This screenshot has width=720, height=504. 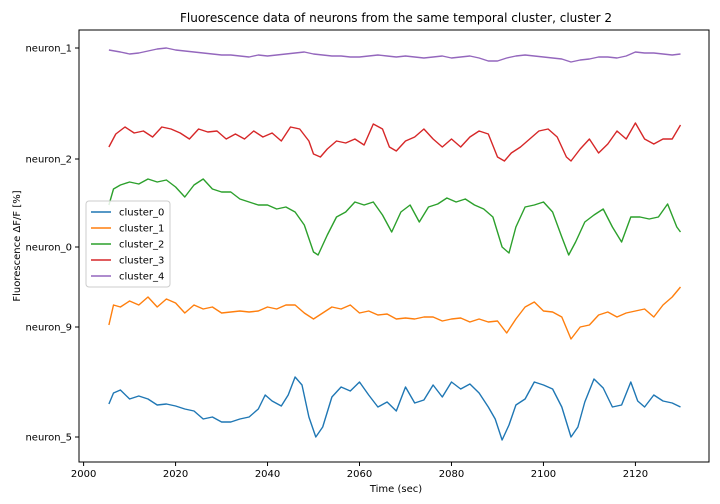 I want to click on x-tick-label: 2020, so click(x=175, y=474).